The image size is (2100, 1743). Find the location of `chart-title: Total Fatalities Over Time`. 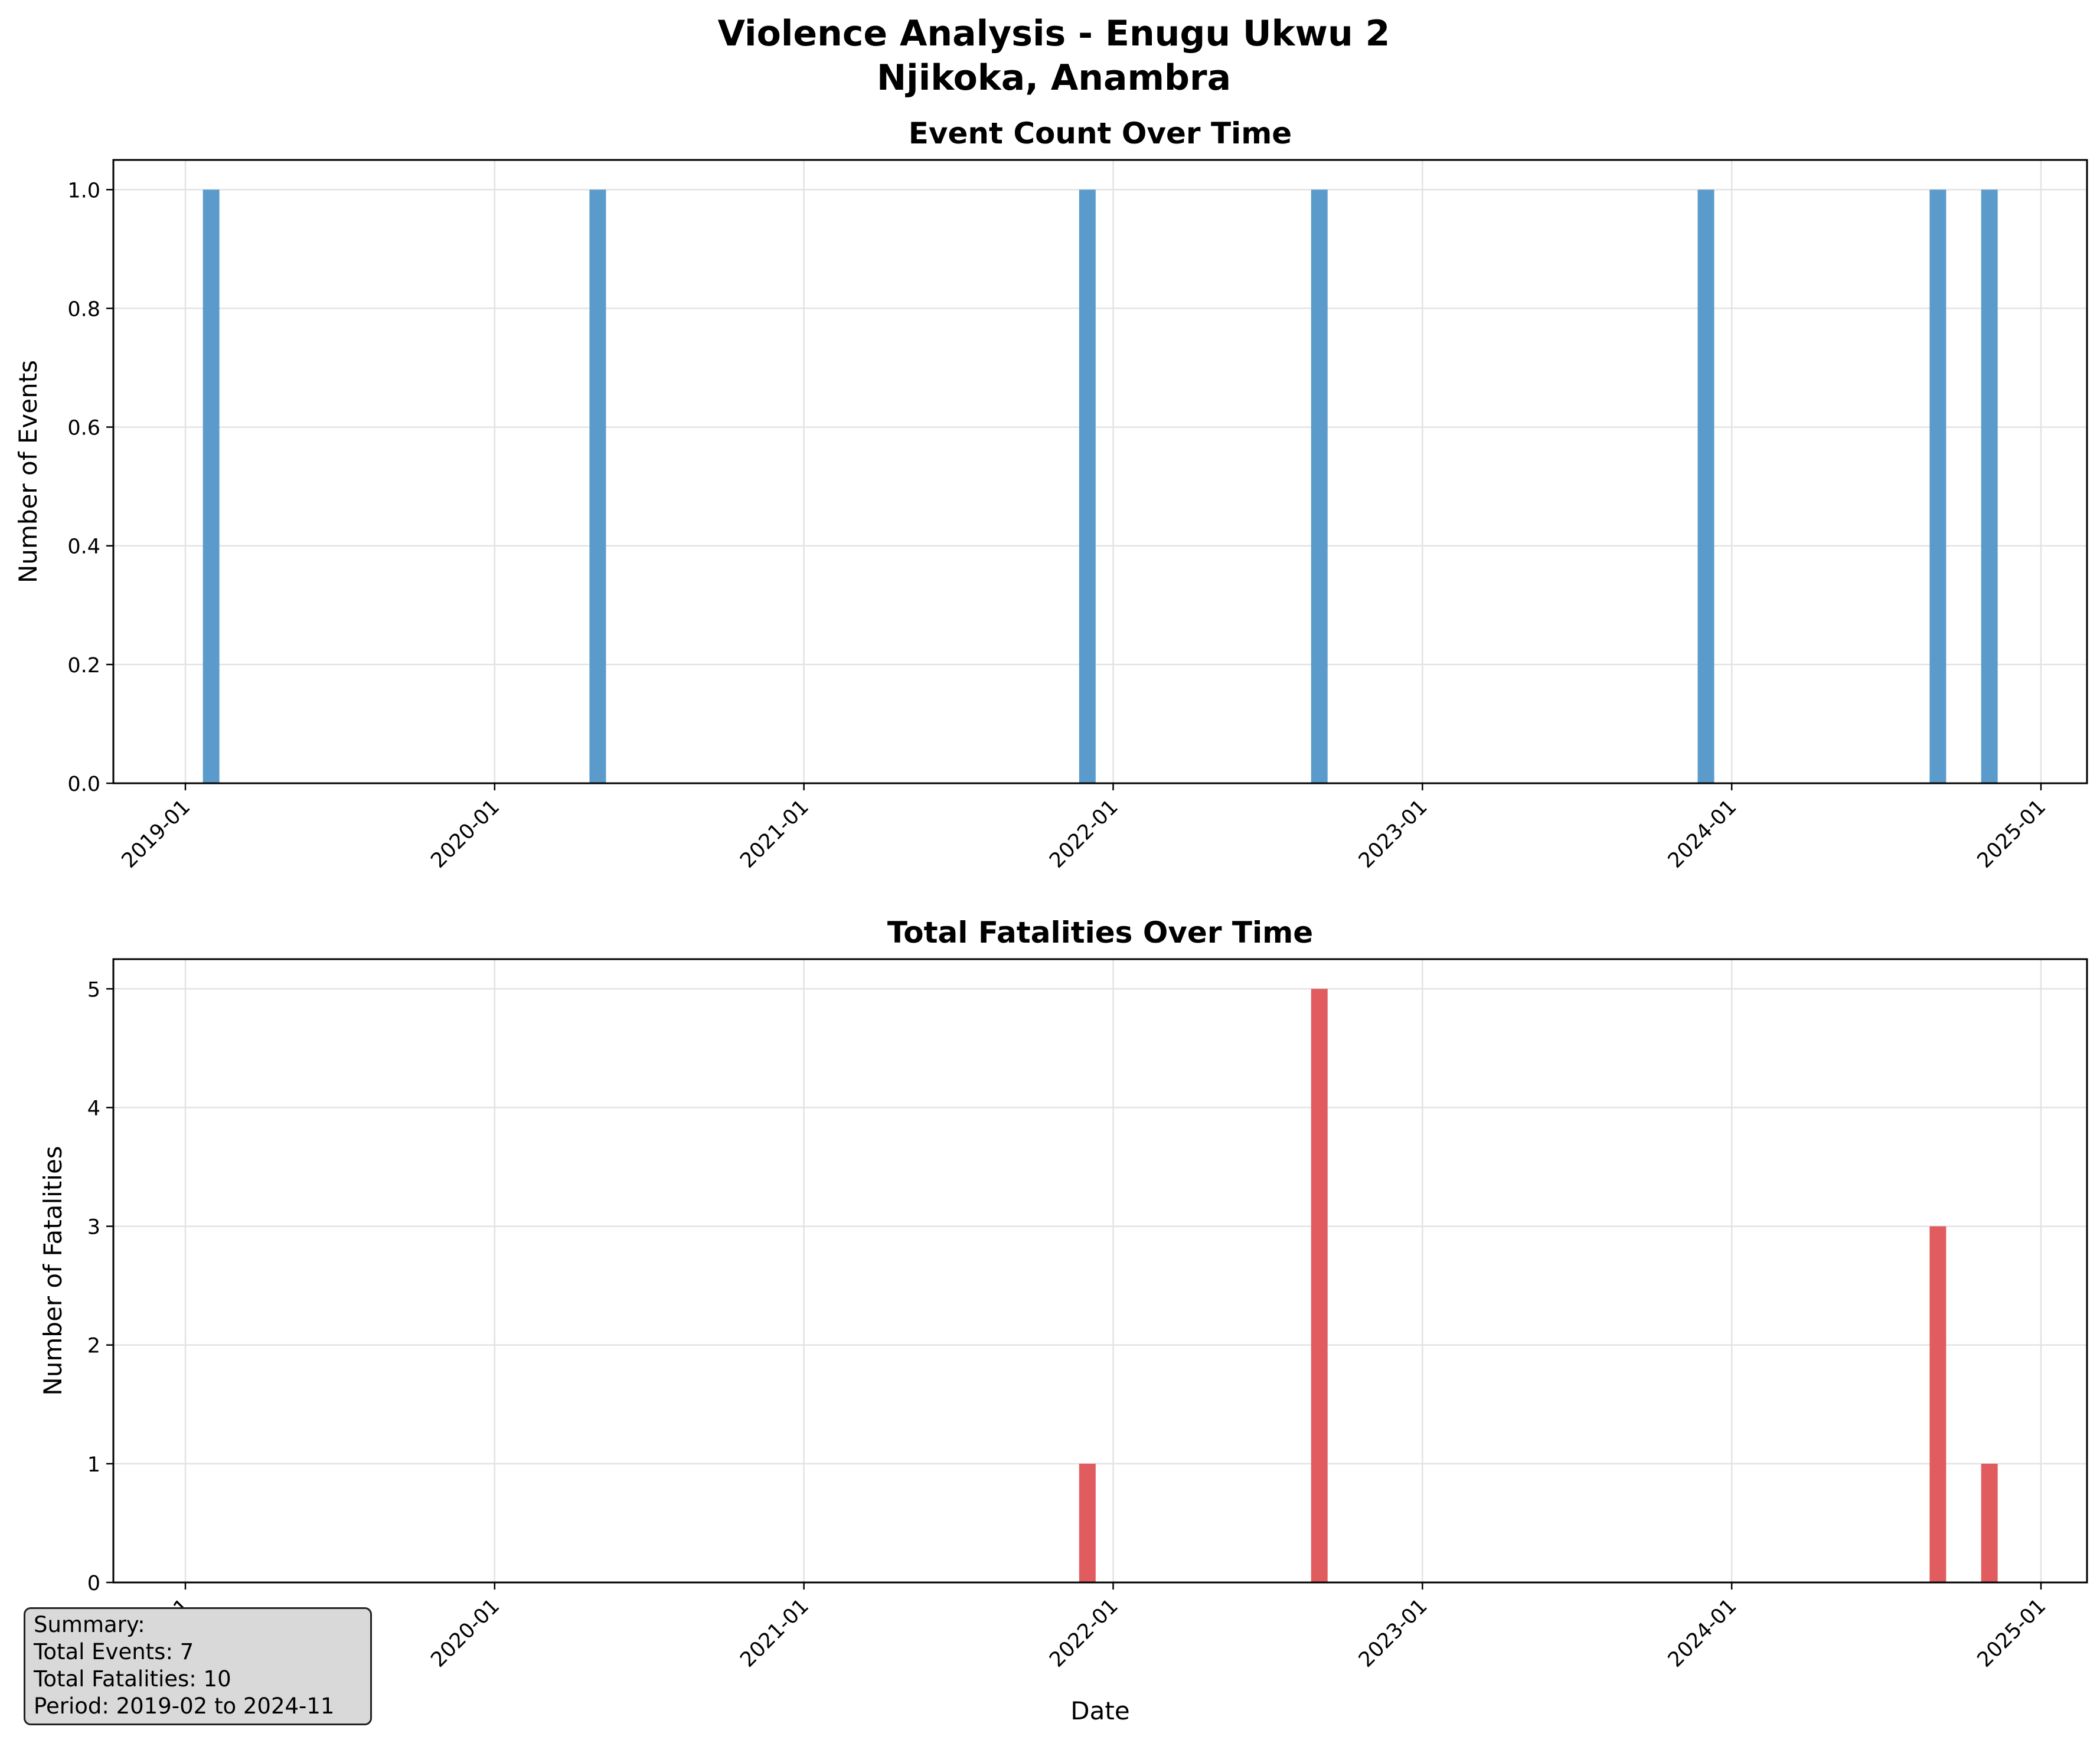

chart-title: Total Fatalities Over Time is located at coordinates (1100, 933).